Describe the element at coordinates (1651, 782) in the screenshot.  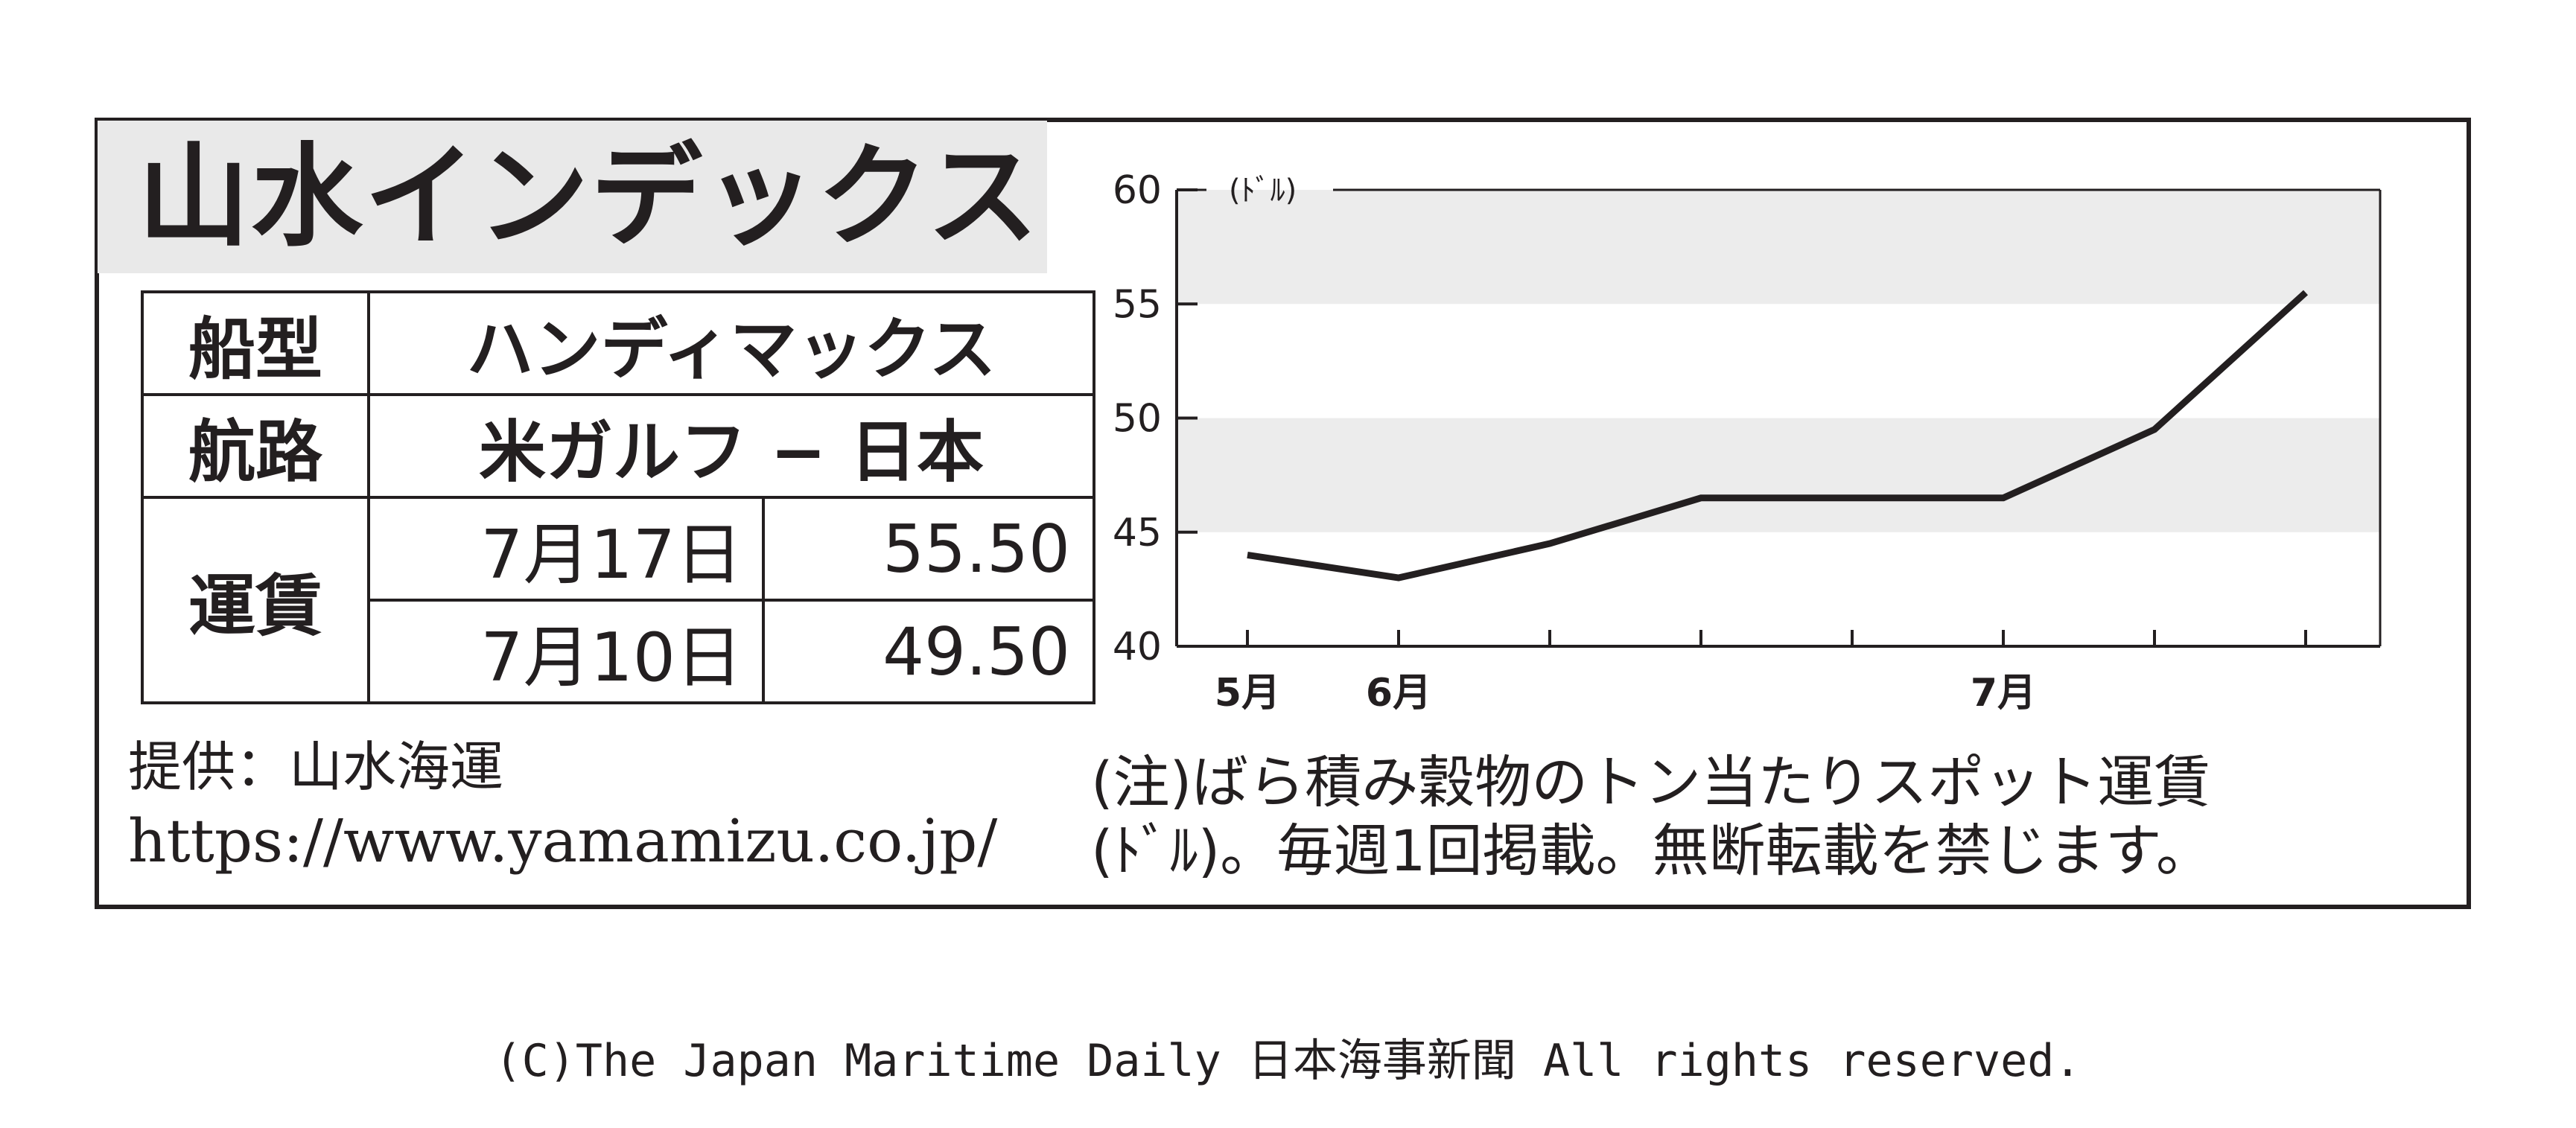
I see `chart-note-line1: (注)ばら積み穀物のトン当たりスポット運賃` at that location.